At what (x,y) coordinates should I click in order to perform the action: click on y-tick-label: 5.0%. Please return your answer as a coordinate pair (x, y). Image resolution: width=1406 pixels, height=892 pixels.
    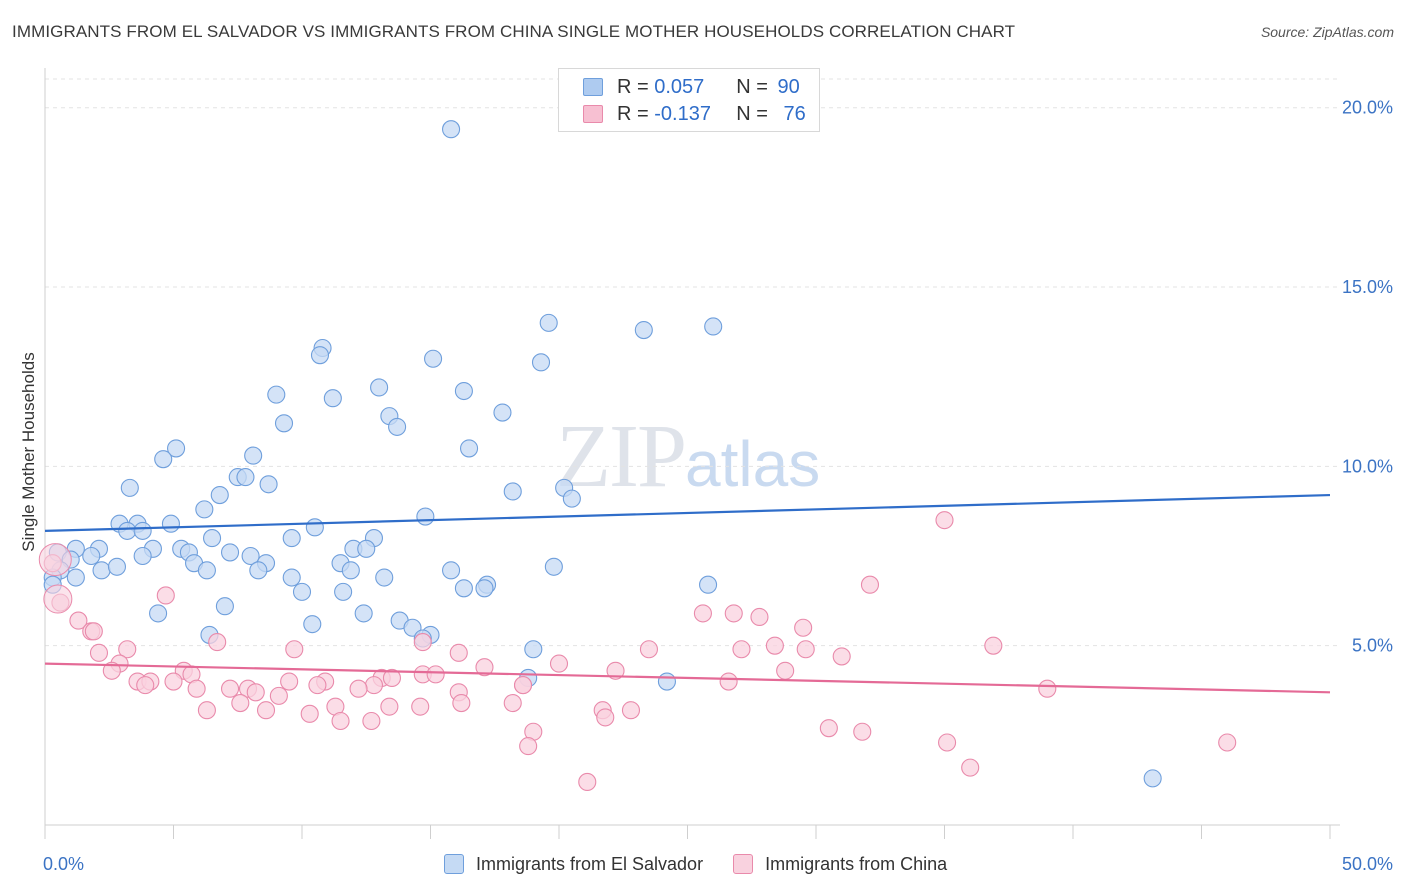
    Looking at the image, I should click on (1372, 646).